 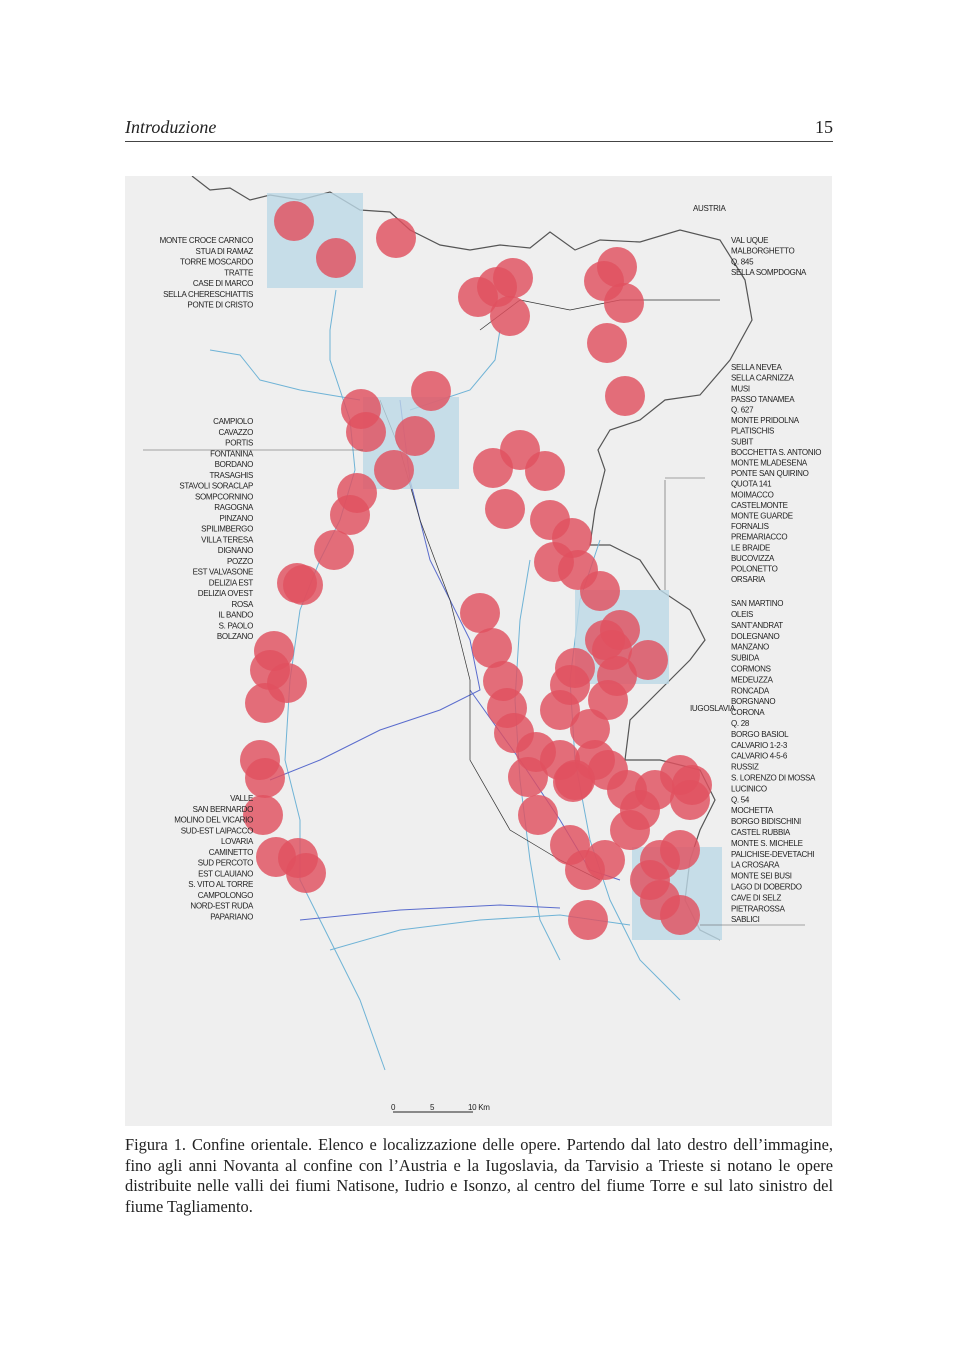 What do you see at coordinates (235, 615) in the screenshot?
I see `site-label: IL BANDO` at bounding box center [235, 615].